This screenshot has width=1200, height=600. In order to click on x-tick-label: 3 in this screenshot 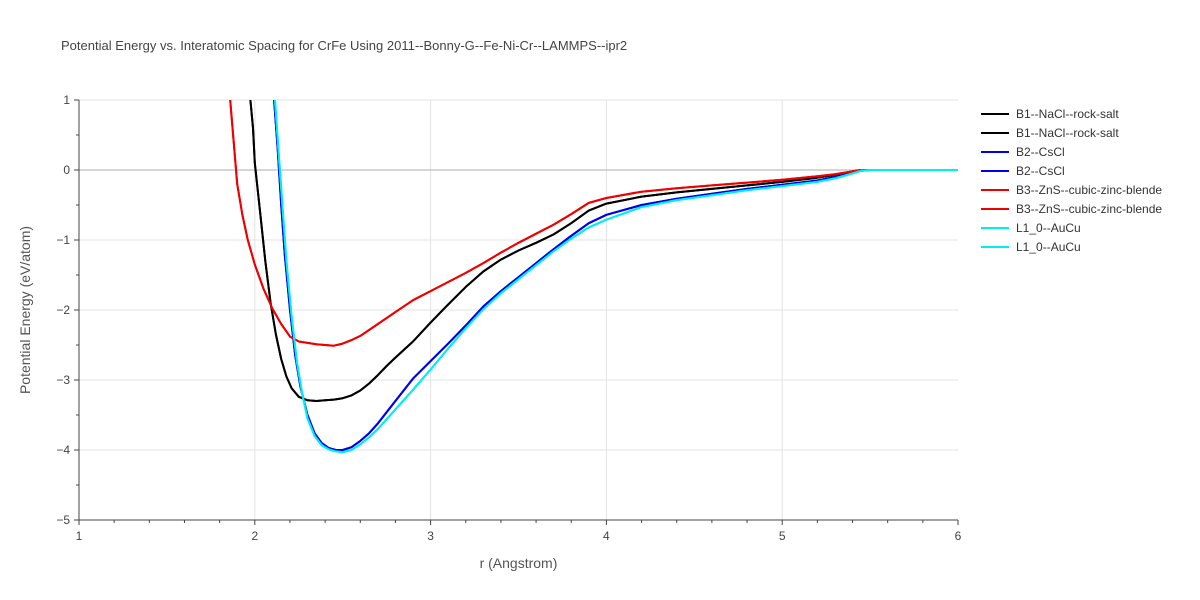, I will do `click(430, 536)`.